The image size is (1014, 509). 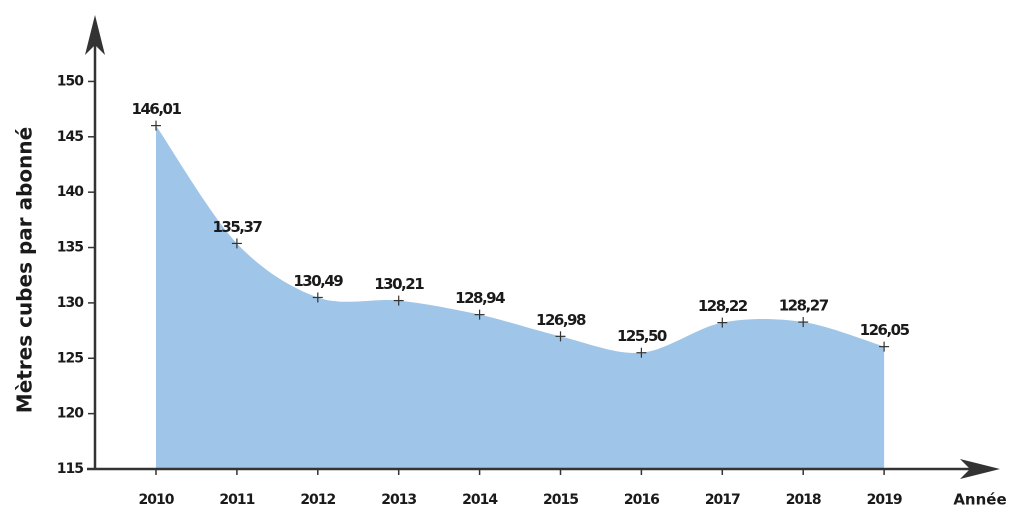 I want to click on data-label: 130,21, so click(x=399, y=284).